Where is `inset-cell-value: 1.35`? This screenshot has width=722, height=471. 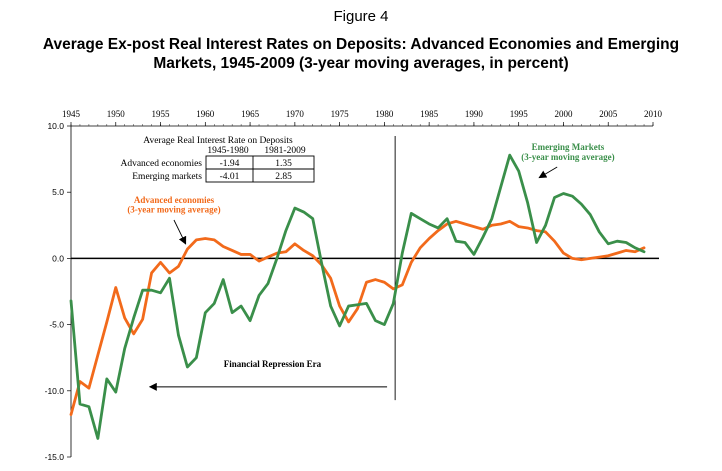
inset-cell-value: 1.35 is located at coordinates (283, 164).